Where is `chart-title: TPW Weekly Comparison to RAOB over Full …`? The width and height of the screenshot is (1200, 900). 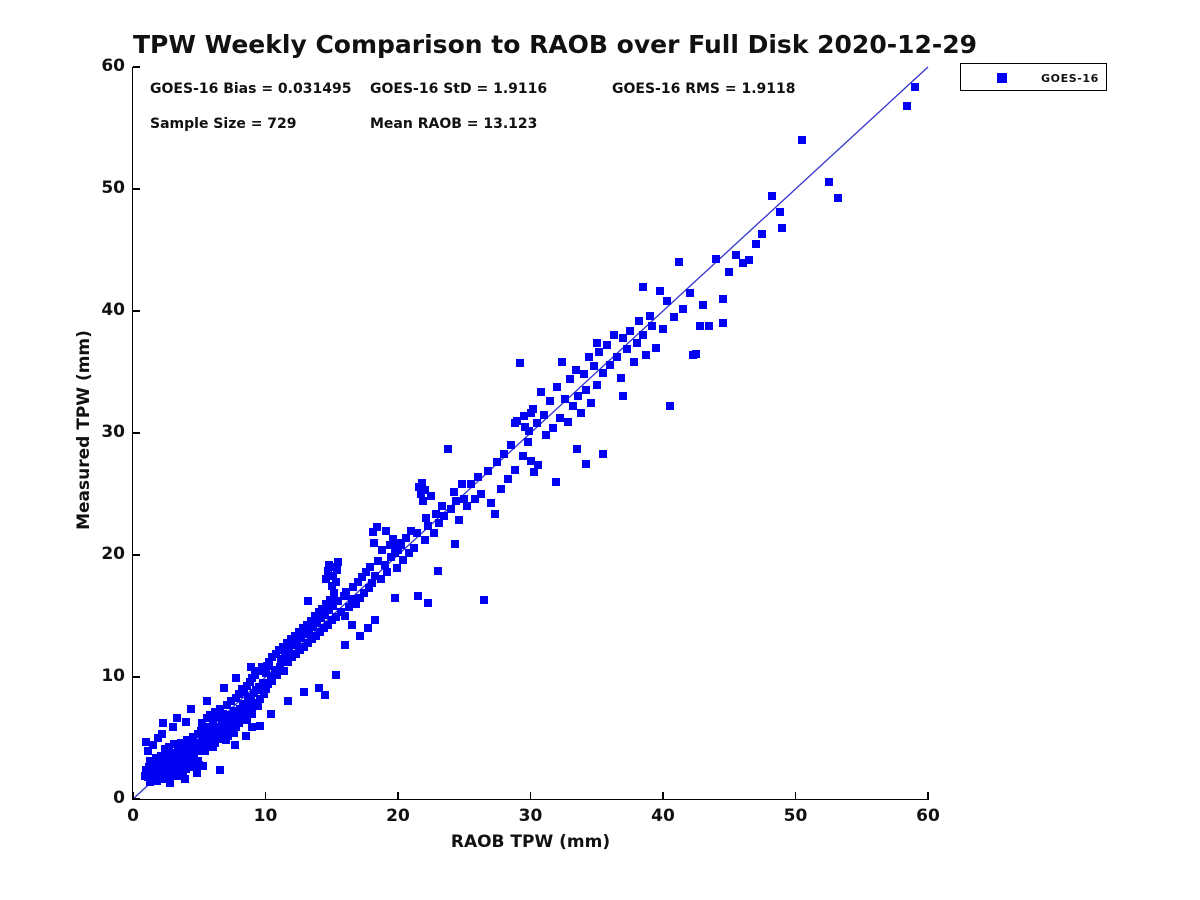
chart-title: TPW Weekly Comparison to RAOB over Full … is located at coordinates (555, 44).